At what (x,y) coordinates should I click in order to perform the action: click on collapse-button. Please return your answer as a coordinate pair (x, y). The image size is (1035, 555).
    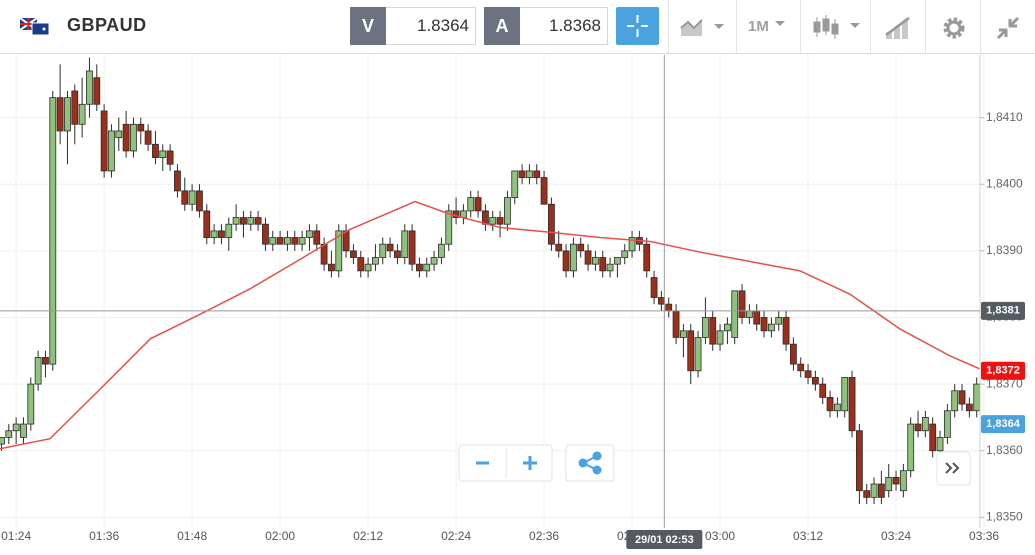
    Looking at the image, I should click on (1008, 28).